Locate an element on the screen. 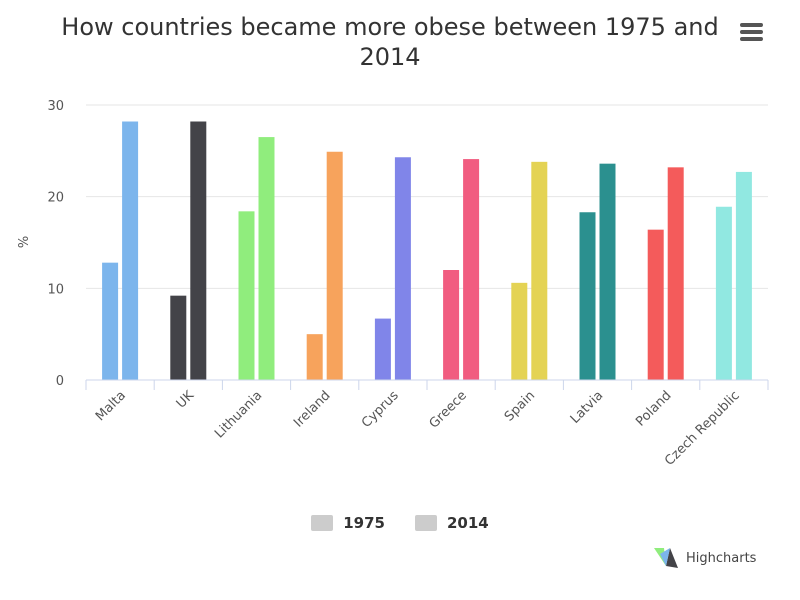 The width and height of the screenshot is (800, 600). bar-1975-cyprus is located at coordinates (382, 349).